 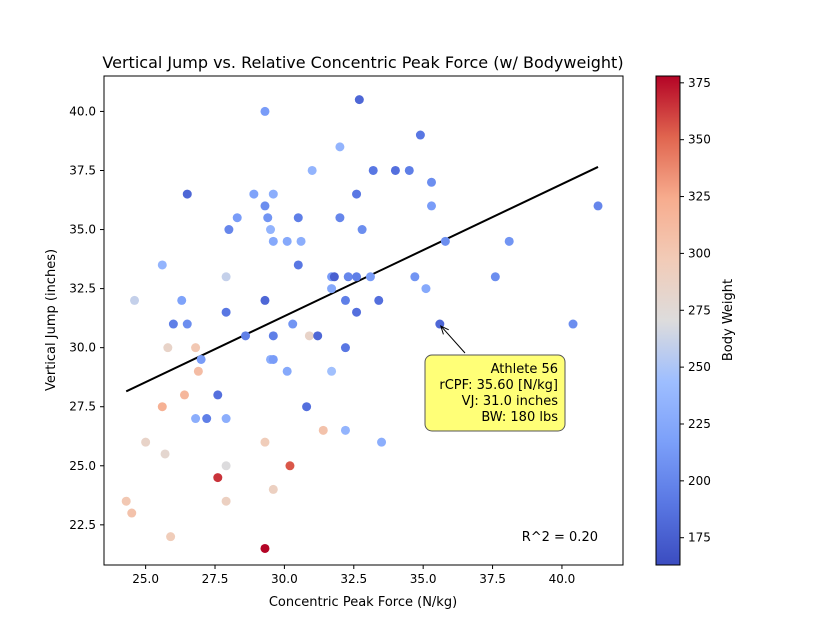 I want to click on colorbar-tick-label: 250, so click(x=699, y=367).